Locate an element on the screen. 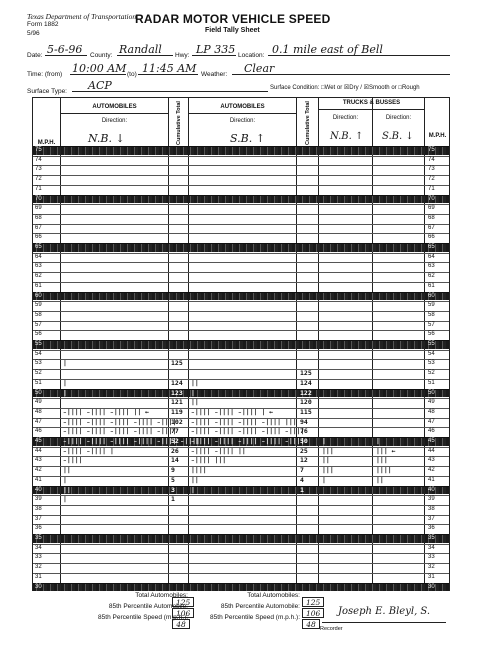 The height and width of the screenshot is (647, 487). date-field: 5-6-96 is located at coordinates (65, 49).